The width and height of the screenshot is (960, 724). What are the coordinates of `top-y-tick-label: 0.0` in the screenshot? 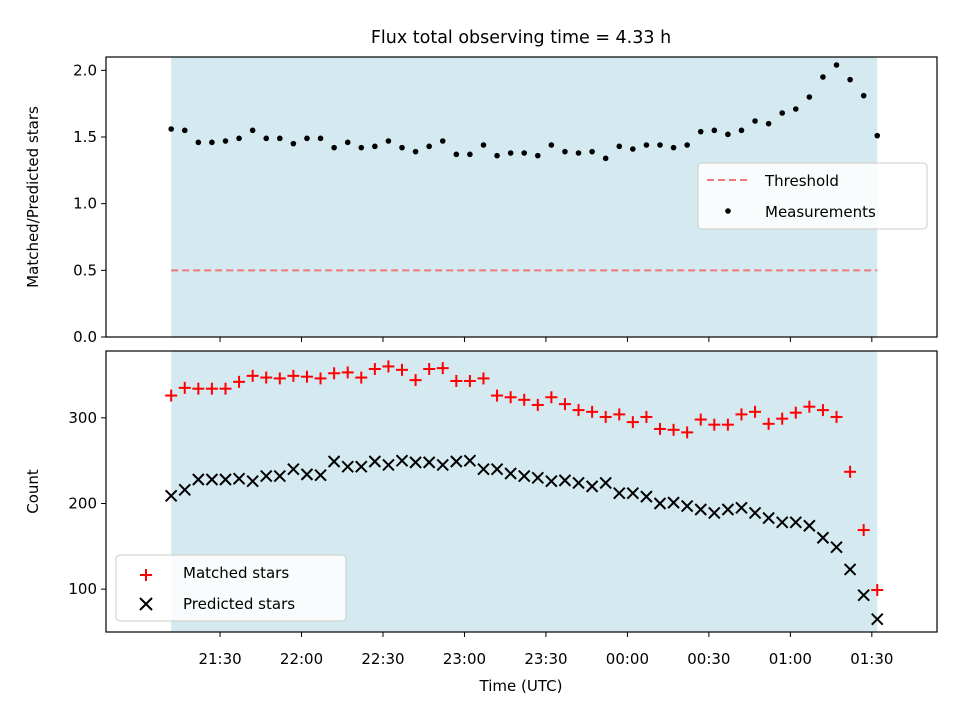 It's located at (85, 337).